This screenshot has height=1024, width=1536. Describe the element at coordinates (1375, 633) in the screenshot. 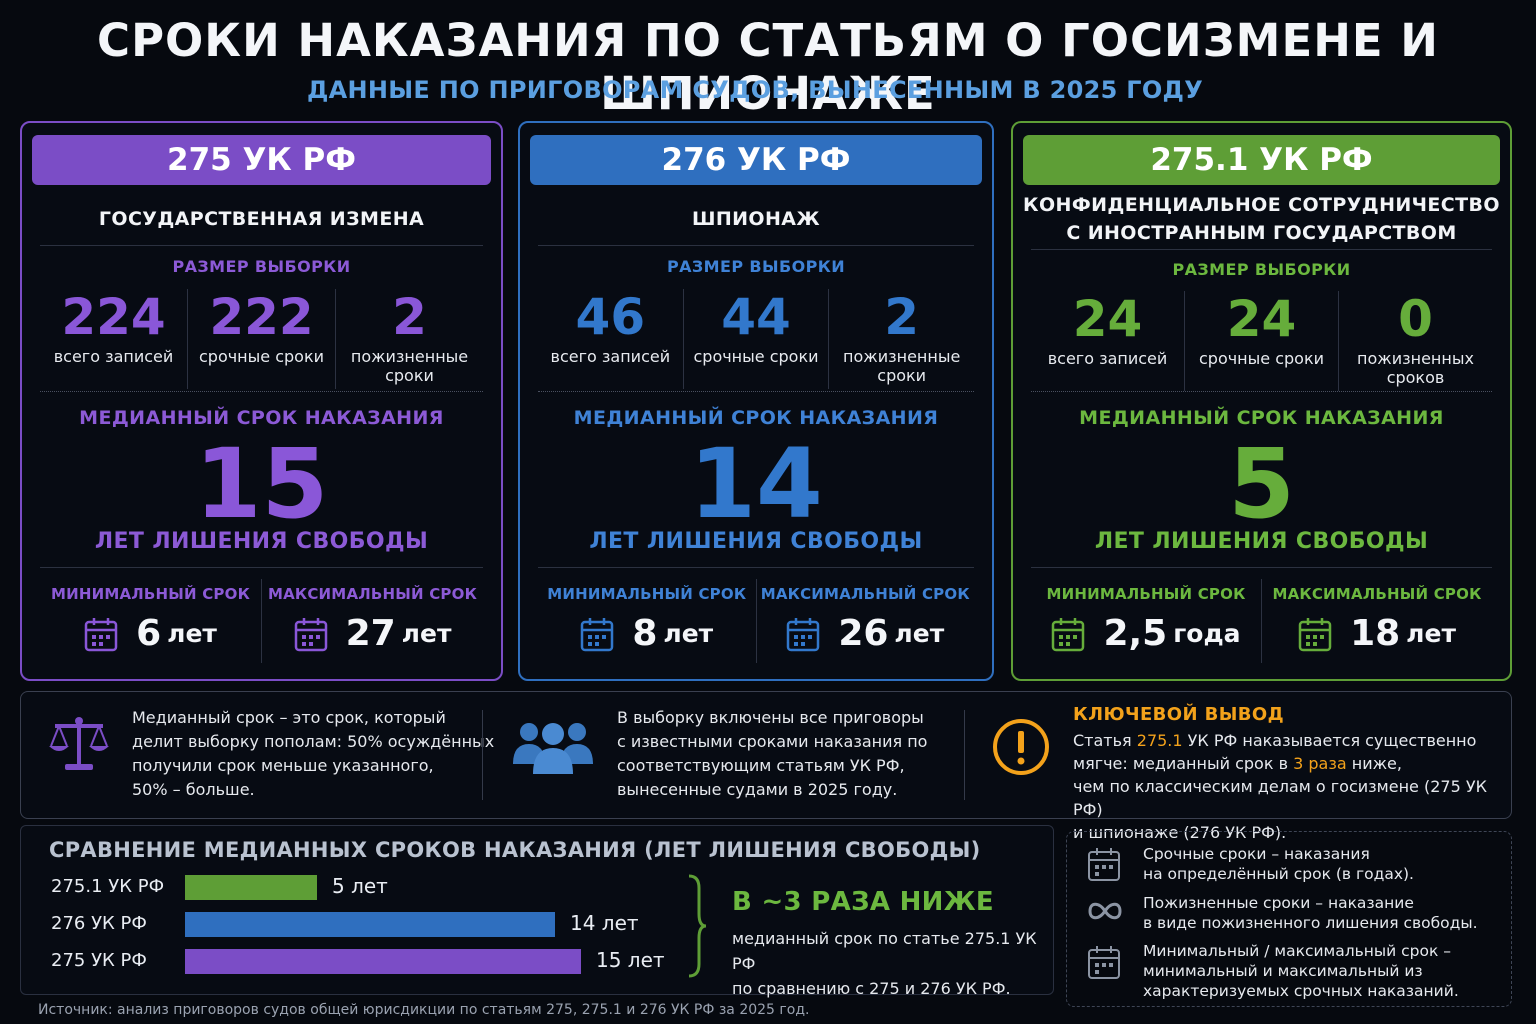

I see `max-term-value: 18` at that location.